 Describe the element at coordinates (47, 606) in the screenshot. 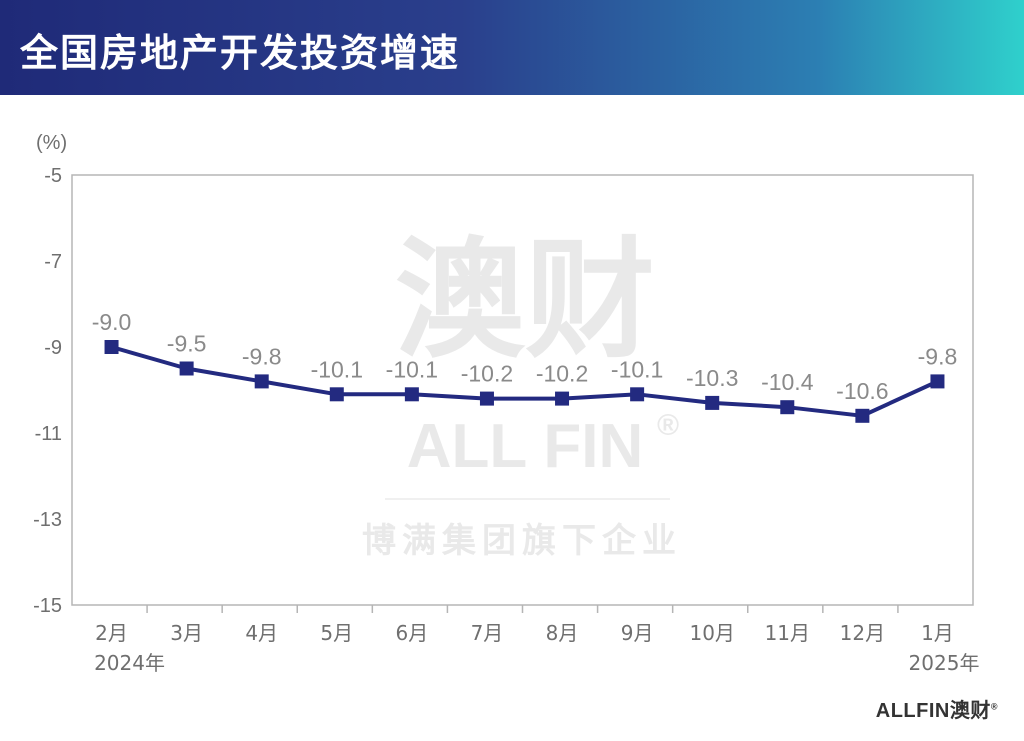

I see `y-tick-label: -15` at that location.